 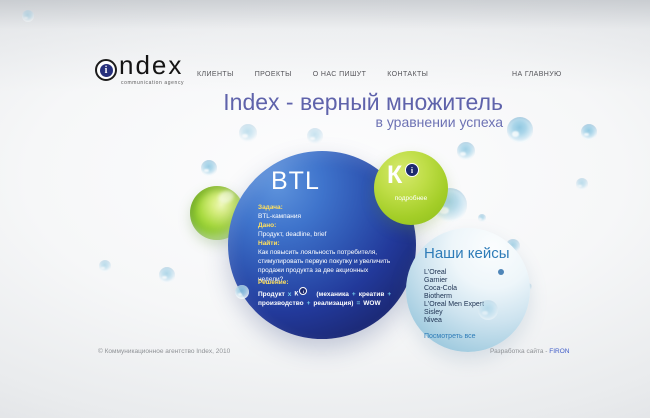 I want to click on formula-token: =, so click(x=358, y=303).